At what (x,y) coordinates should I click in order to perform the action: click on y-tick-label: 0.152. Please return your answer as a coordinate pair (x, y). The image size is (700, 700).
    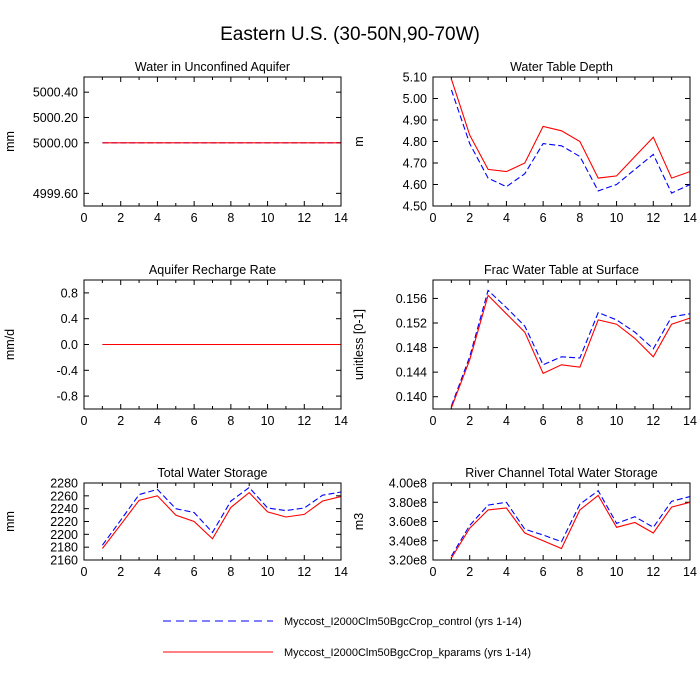
    Looking at the image, I should click on (411, 324).